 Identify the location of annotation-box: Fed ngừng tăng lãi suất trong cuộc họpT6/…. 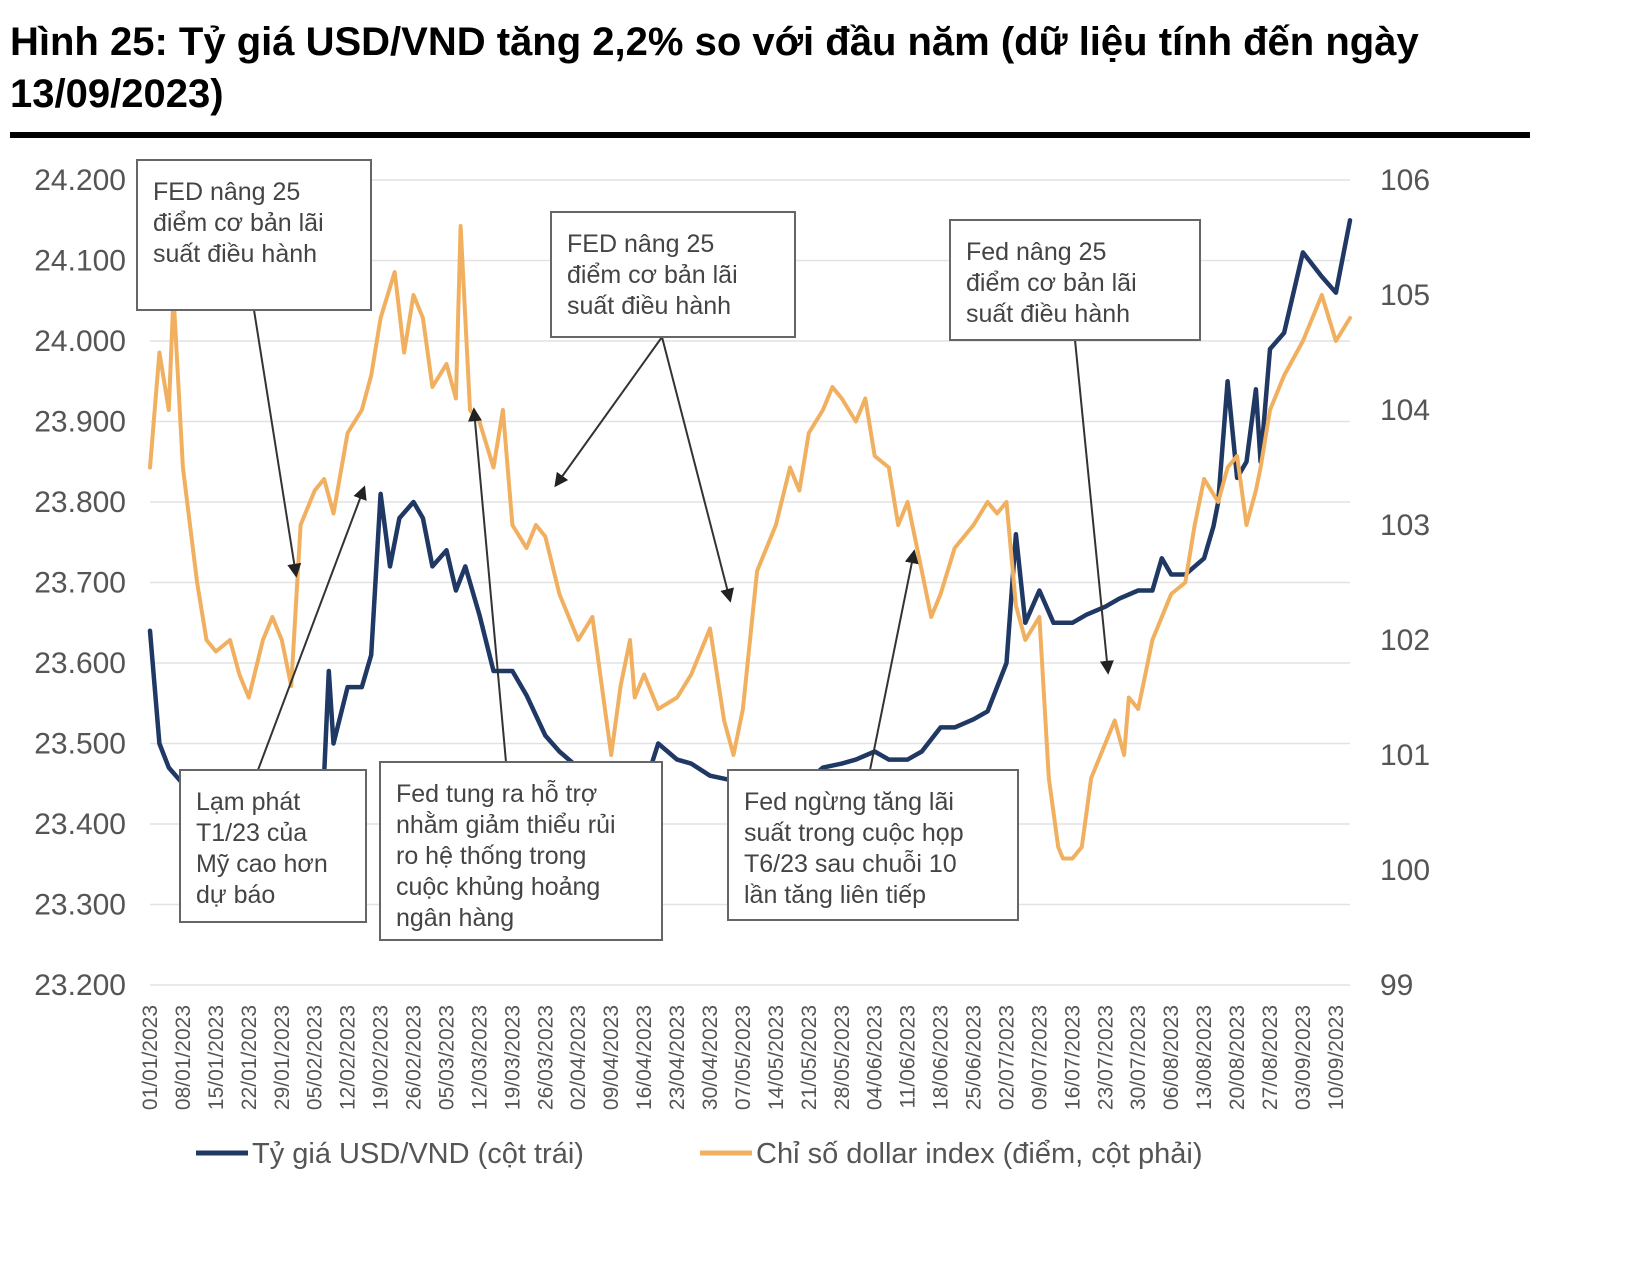
(873, 845).